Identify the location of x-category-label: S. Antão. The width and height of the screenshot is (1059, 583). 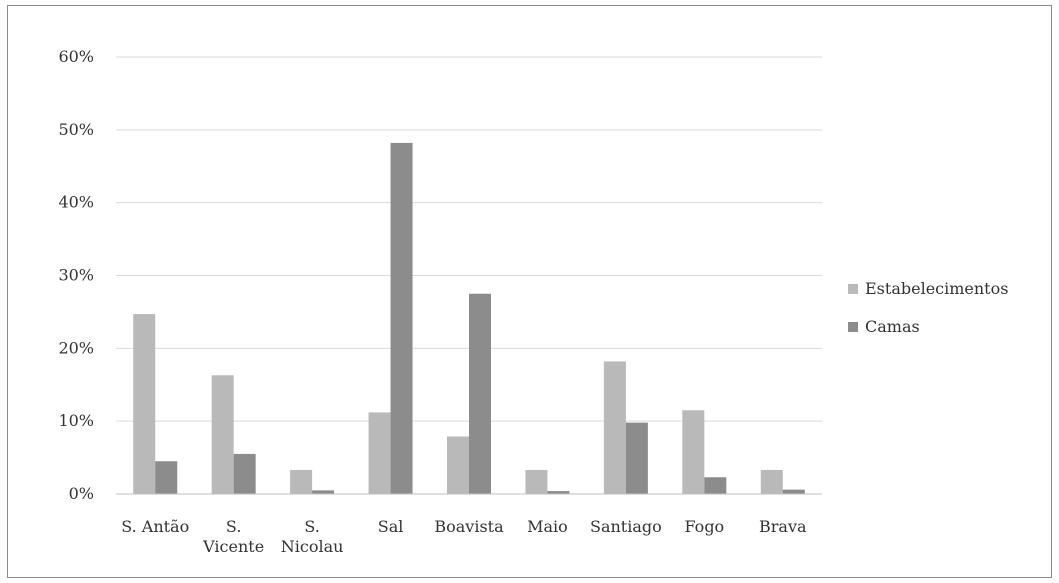
(155, 526).